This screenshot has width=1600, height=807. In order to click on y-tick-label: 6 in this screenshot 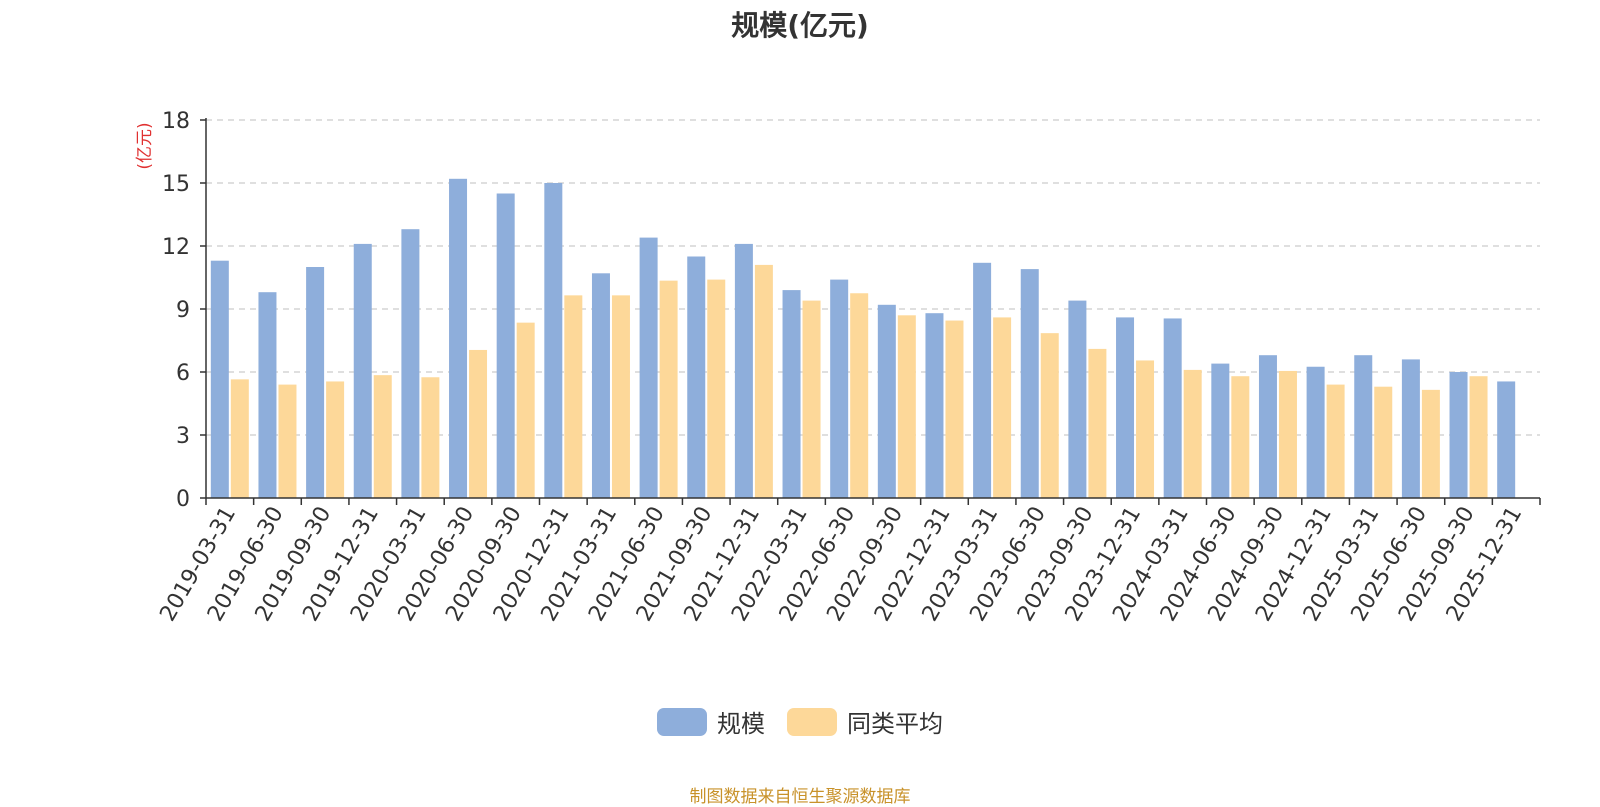, I will do `click(183, 373)`.